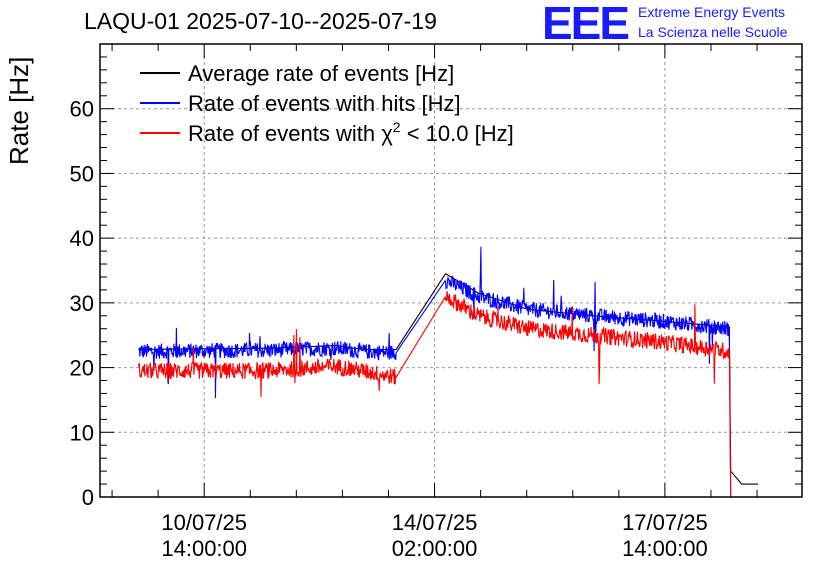 The image size is (836, 572). Describe the element at coordinates (260, 21) in the screenshot. I see `chart-title: LAQU-01 2025-07-10--2025-07-19` at that location.